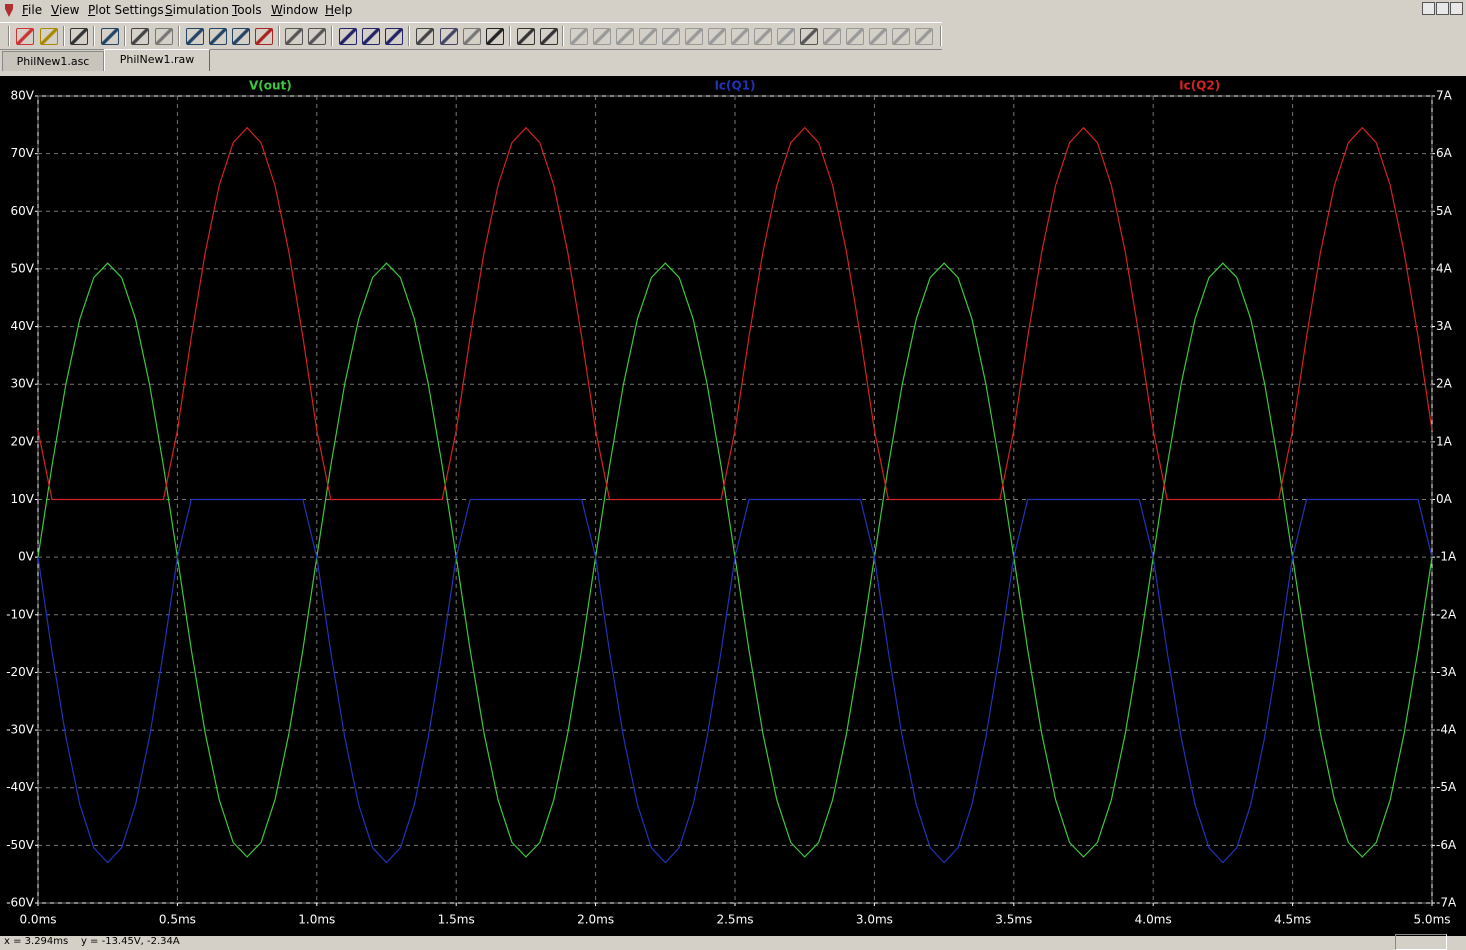 The width and height of the screenshot is (1466, 950). I want to click on y-tick-label: -60V, so click(20, 903).